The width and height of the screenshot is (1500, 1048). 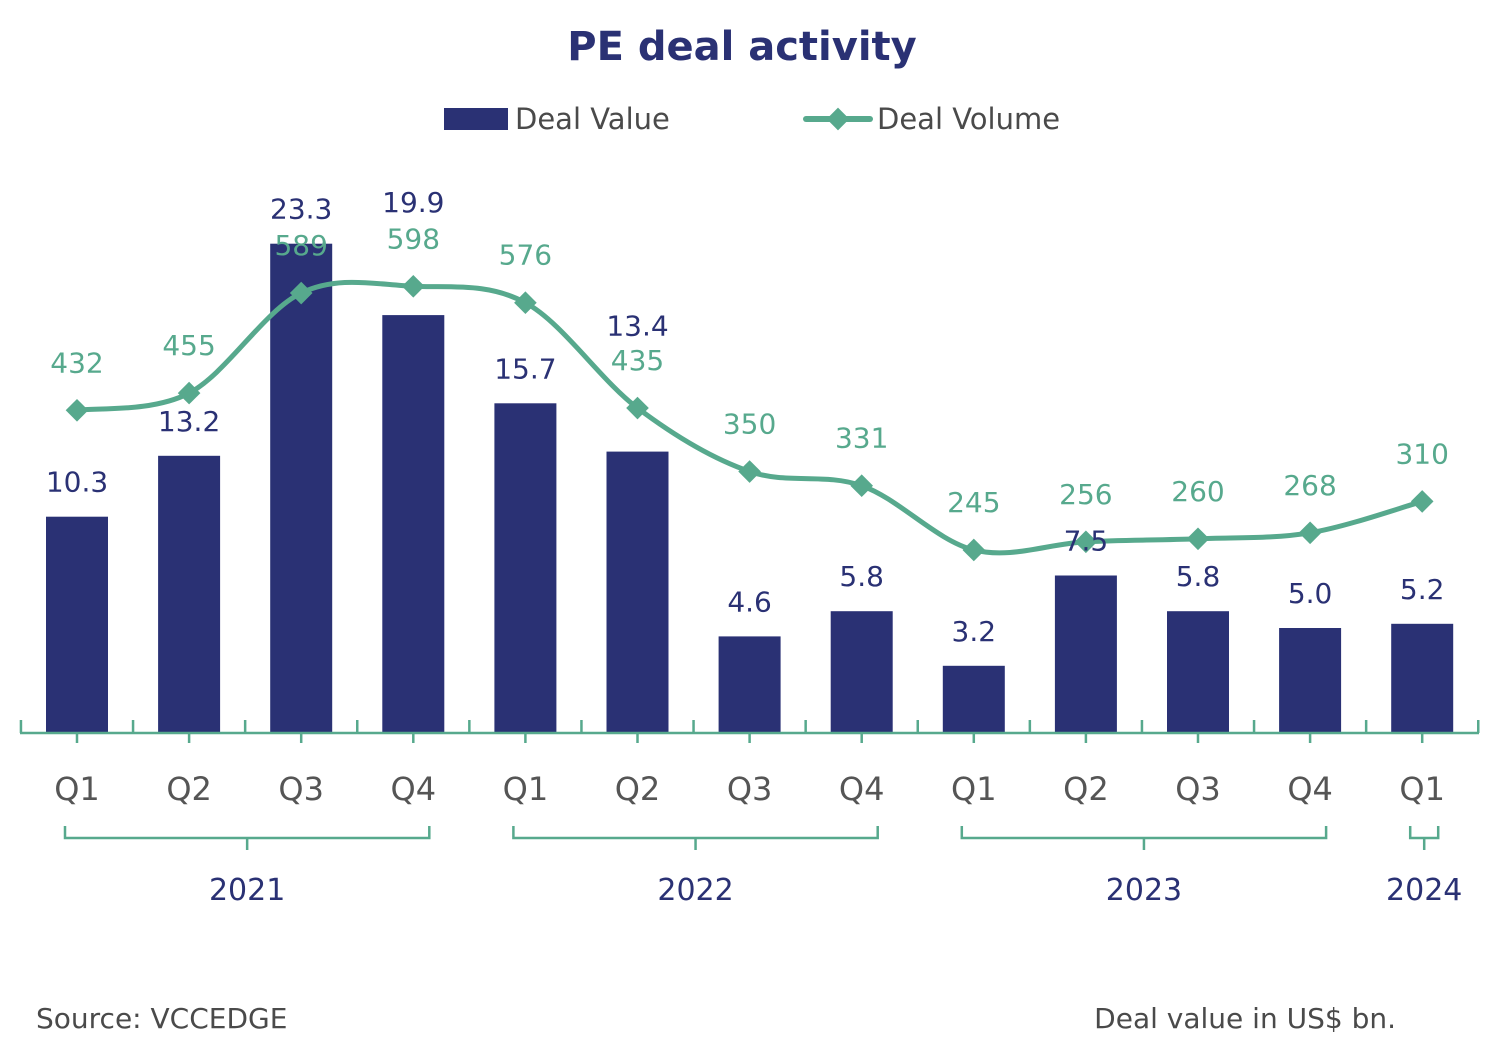 What do you see at coordinates (861, 438) in the screenshot?
I see `data-label-deal-volume: 331` at bounding box center [861, 438].